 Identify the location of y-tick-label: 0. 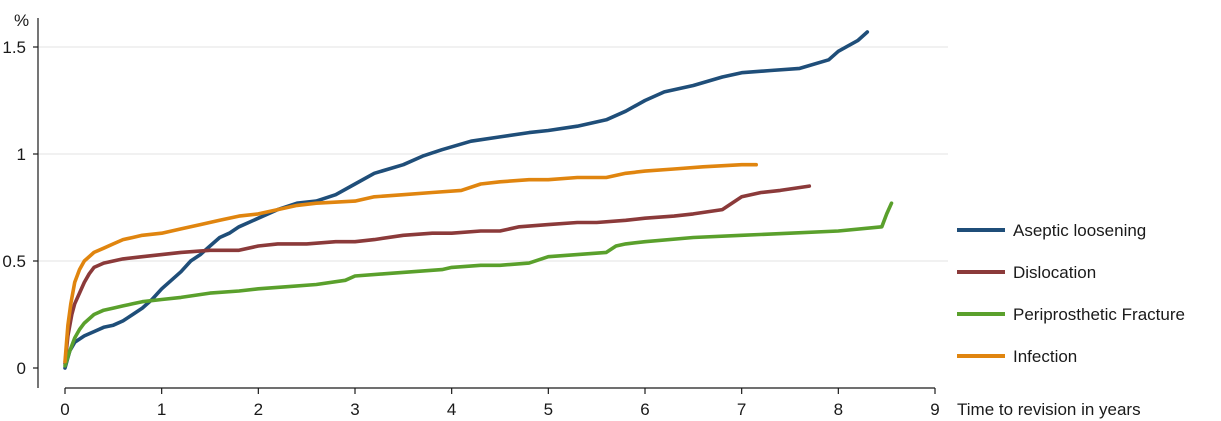
(21, 368).